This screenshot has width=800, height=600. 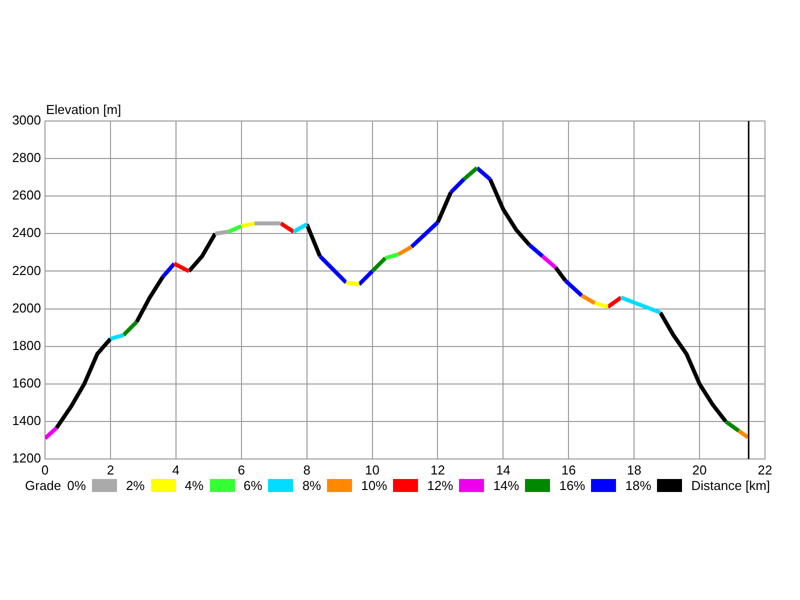 I want to click on x-tick-label: 0, so click(x=45, y=470).